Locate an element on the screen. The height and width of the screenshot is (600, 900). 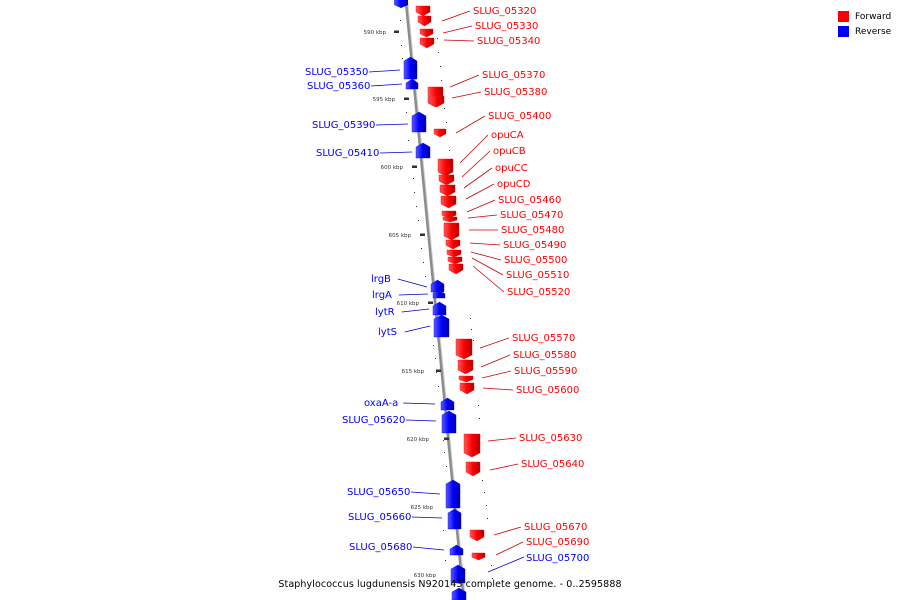
gene-label-slug-05600: SLUG_05600 is located at coordinates (547, 390).